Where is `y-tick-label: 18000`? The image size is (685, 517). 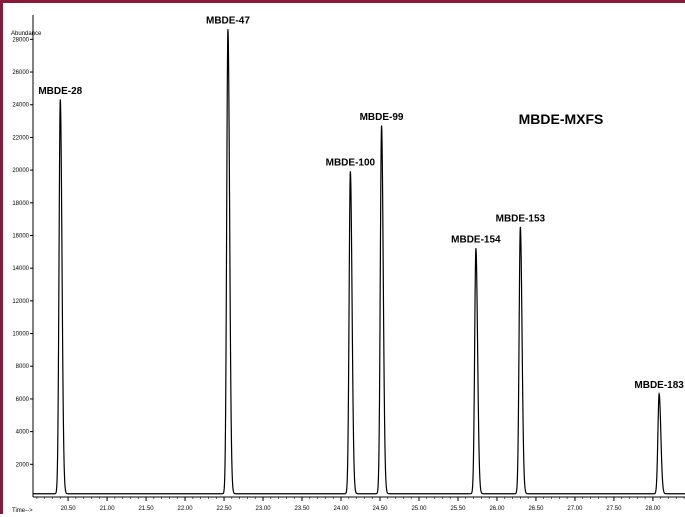
y-tick-label: 18000 is located at coordinates (20, 204).